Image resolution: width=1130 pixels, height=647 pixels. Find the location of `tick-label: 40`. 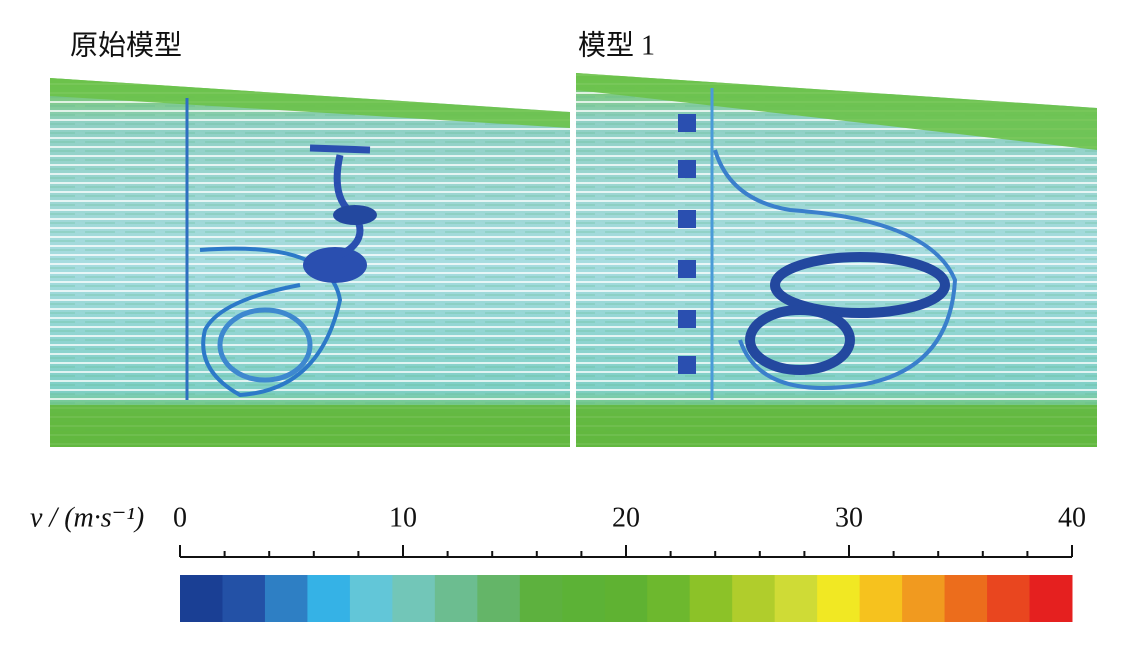

tick-label: 40 is located at coordinates (1072, 517).